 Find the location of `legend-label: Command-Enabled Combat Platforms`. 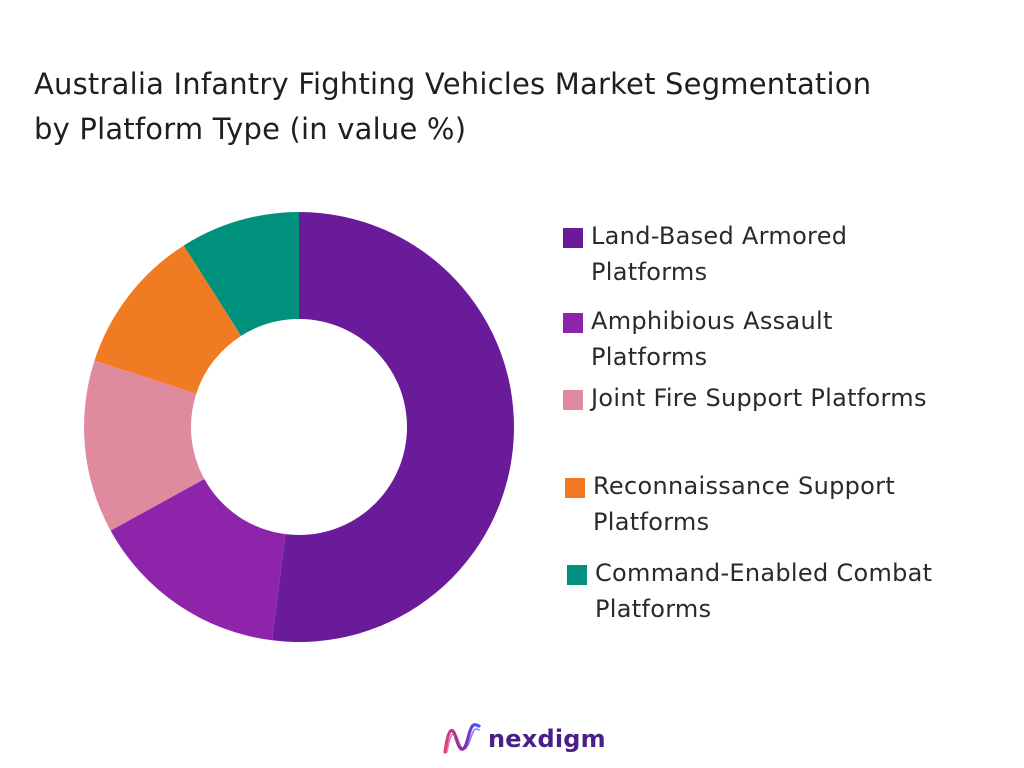

legend-label: Command-Enabled Combat Platforms is located at coordinates (800, 591).